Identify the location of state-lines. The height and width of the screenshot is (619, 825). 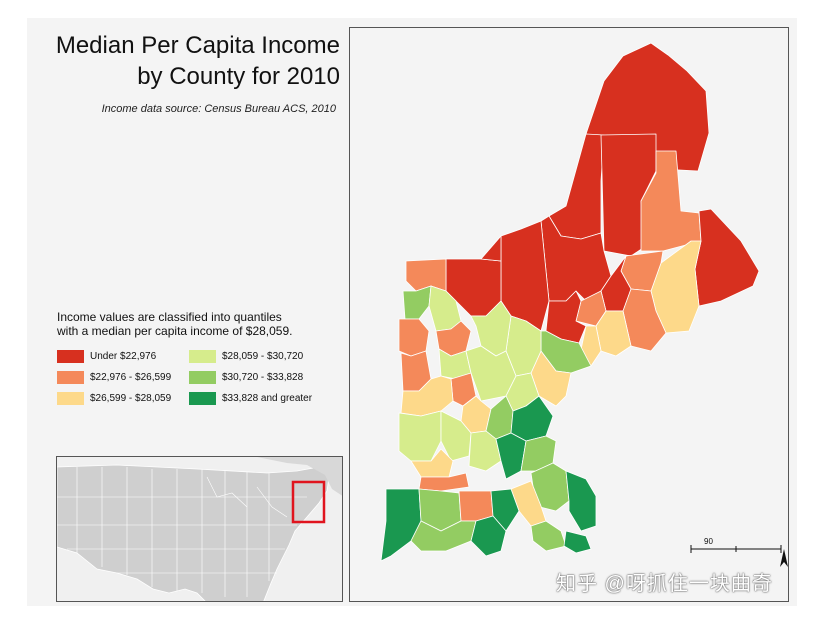
(182, 532).